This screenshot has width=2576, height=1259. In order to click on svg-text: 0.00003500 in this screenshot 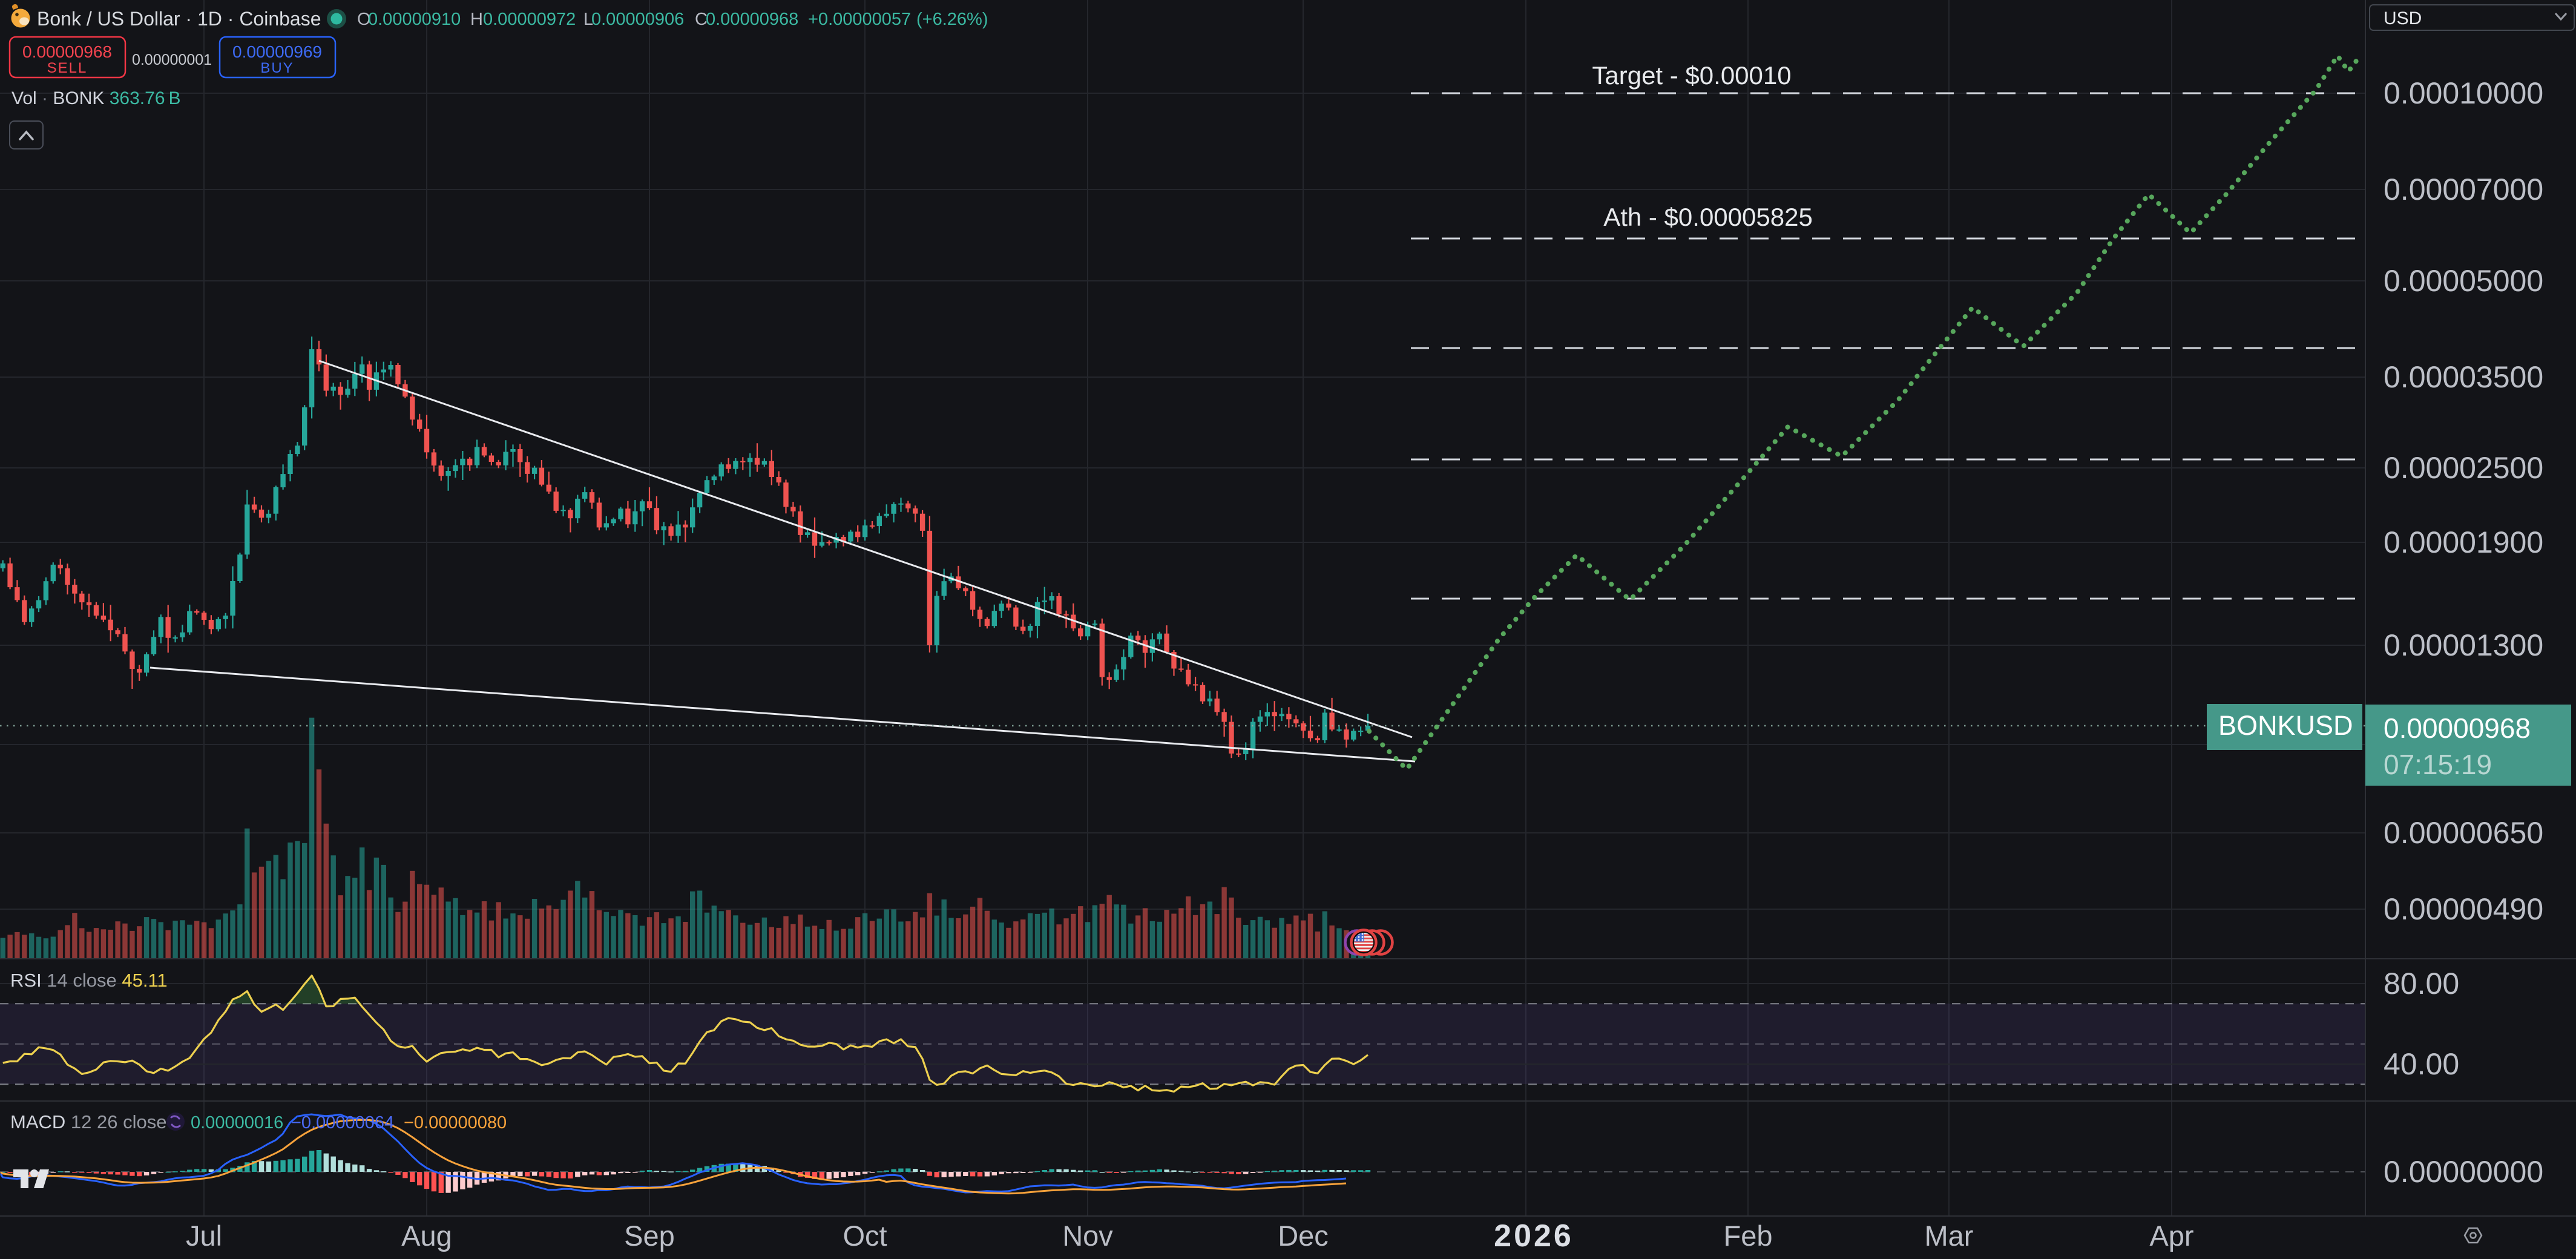, I will do `click(2463, 377)`.